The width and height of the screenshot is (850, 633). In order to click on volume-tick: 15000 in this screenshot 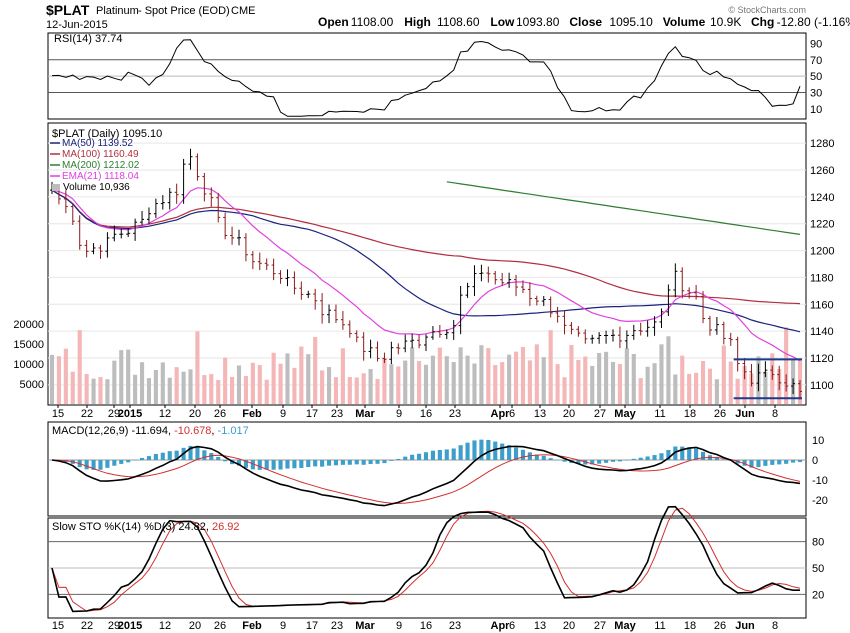, I will do `click(28, 345)`.